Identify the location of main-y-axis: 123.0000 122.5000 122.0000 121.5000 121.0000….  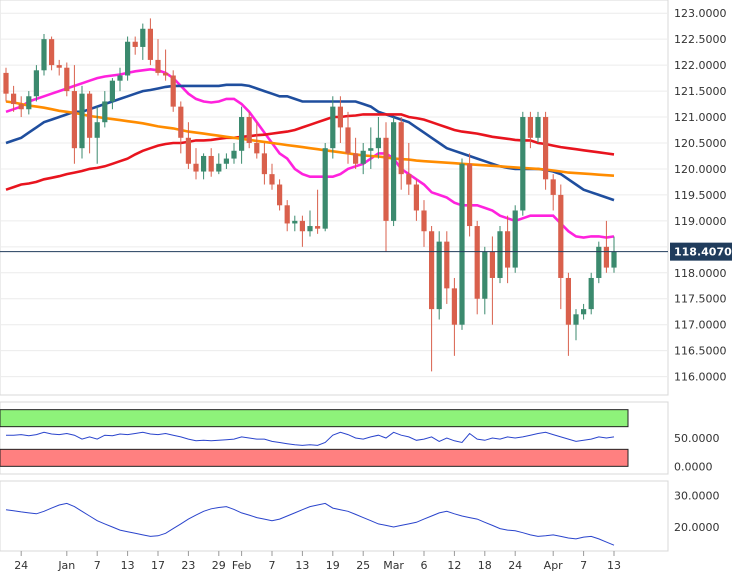
(700, 195).